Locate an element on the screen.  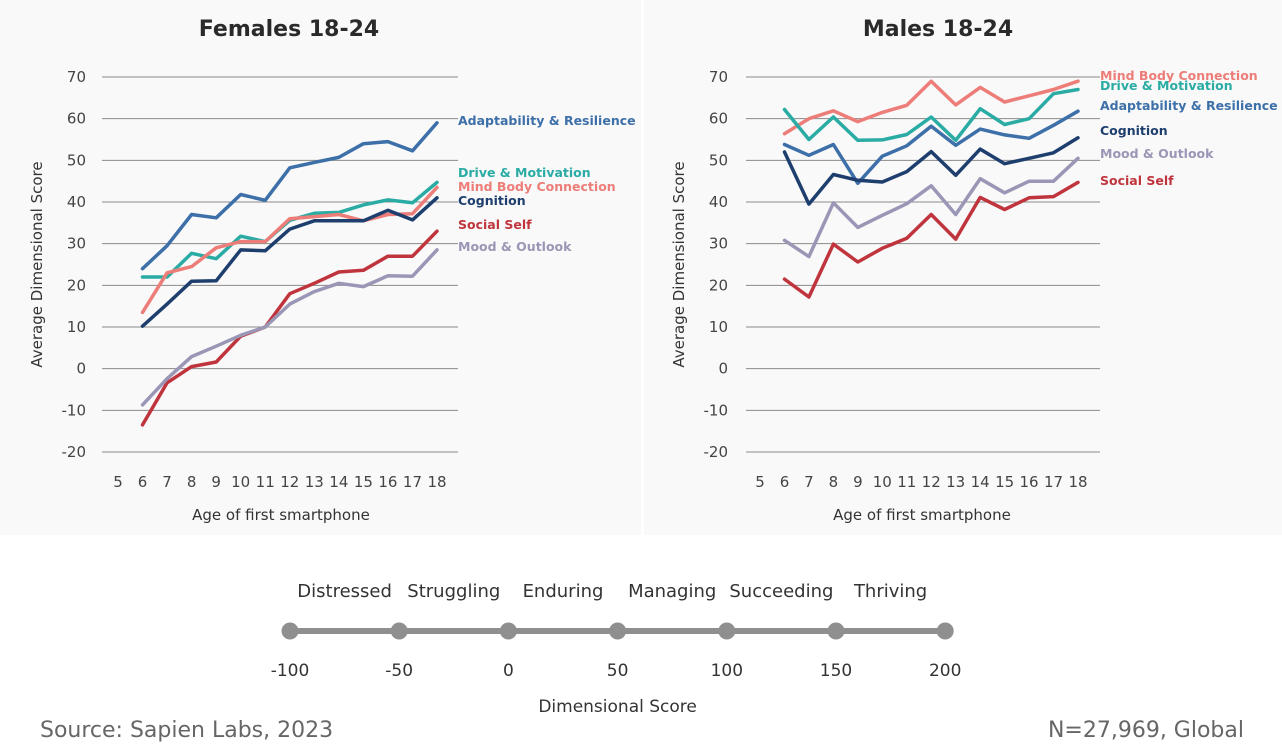
left-series-label-social-self: Social Self is located at coordinates (495, 224).